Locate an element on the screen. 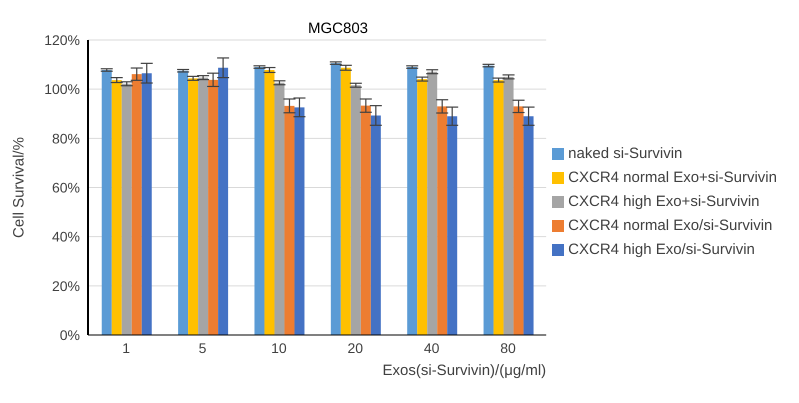  chart-title: MGC803 is located at coordinates (338, 28).